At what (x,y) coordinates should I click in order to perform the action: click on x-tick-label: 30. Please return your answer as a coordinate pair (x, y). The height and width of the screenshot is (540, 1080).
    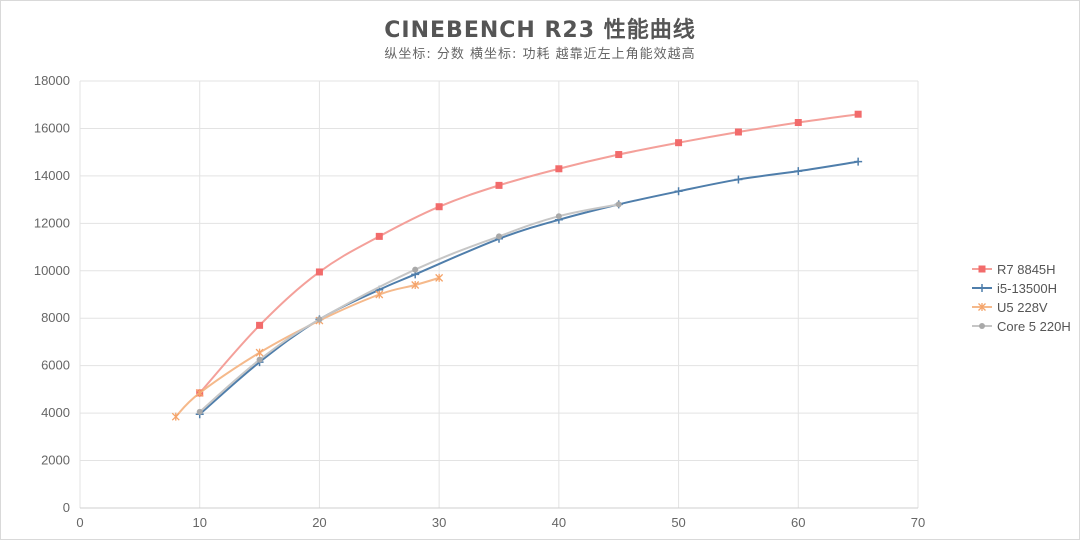
    Looking at the image, I should click on (439, 522).